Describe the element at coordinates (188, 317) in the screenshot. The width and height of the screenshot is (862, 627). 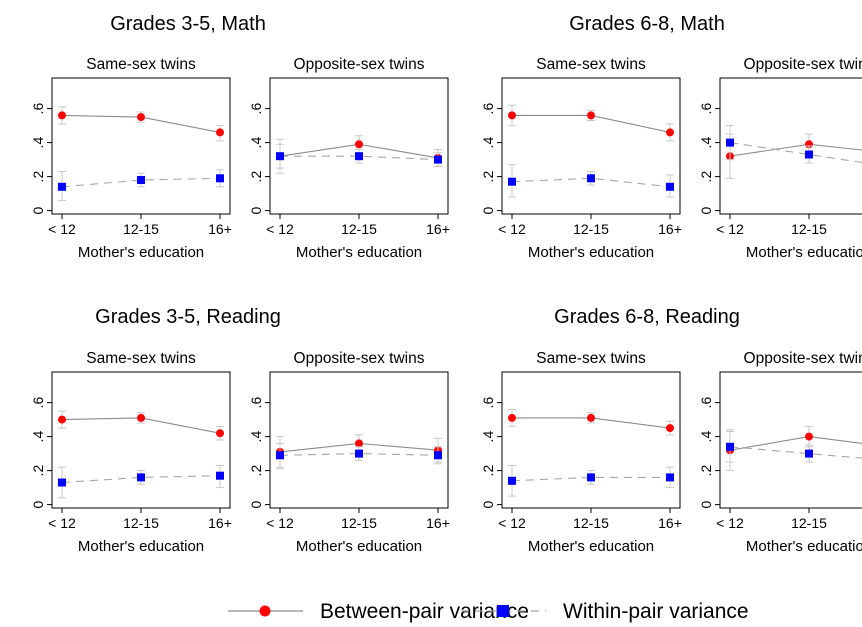
I see `group-title: Grades 3-5, Reading` at that location.